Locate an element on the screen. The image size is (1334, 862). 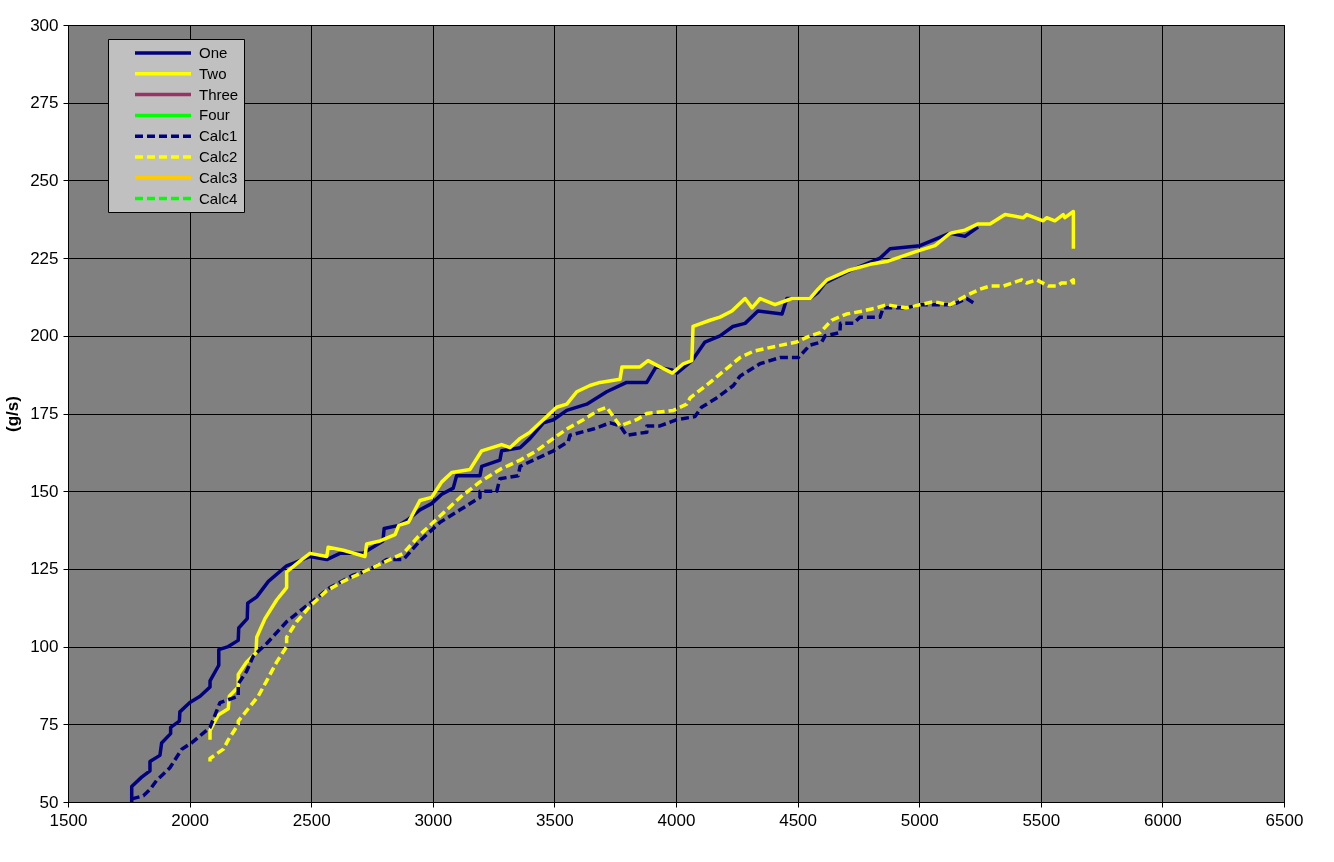
y-tick-label: 250 is located at coordinates (44, 180).